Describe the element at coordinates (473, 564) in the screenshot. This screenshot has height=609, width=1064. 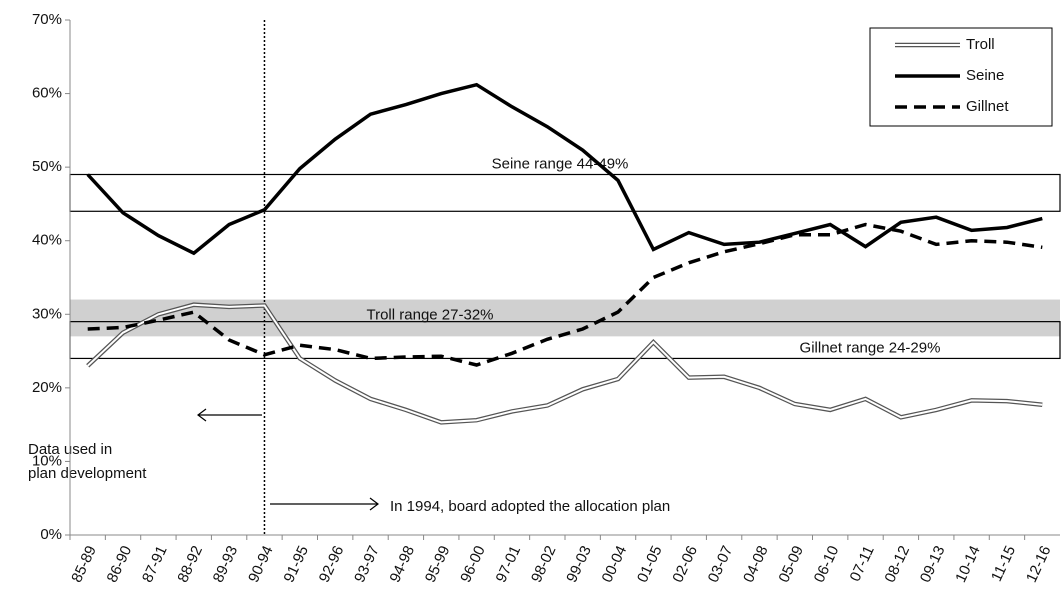
I see `x-tick-label: 96-00` at that location.